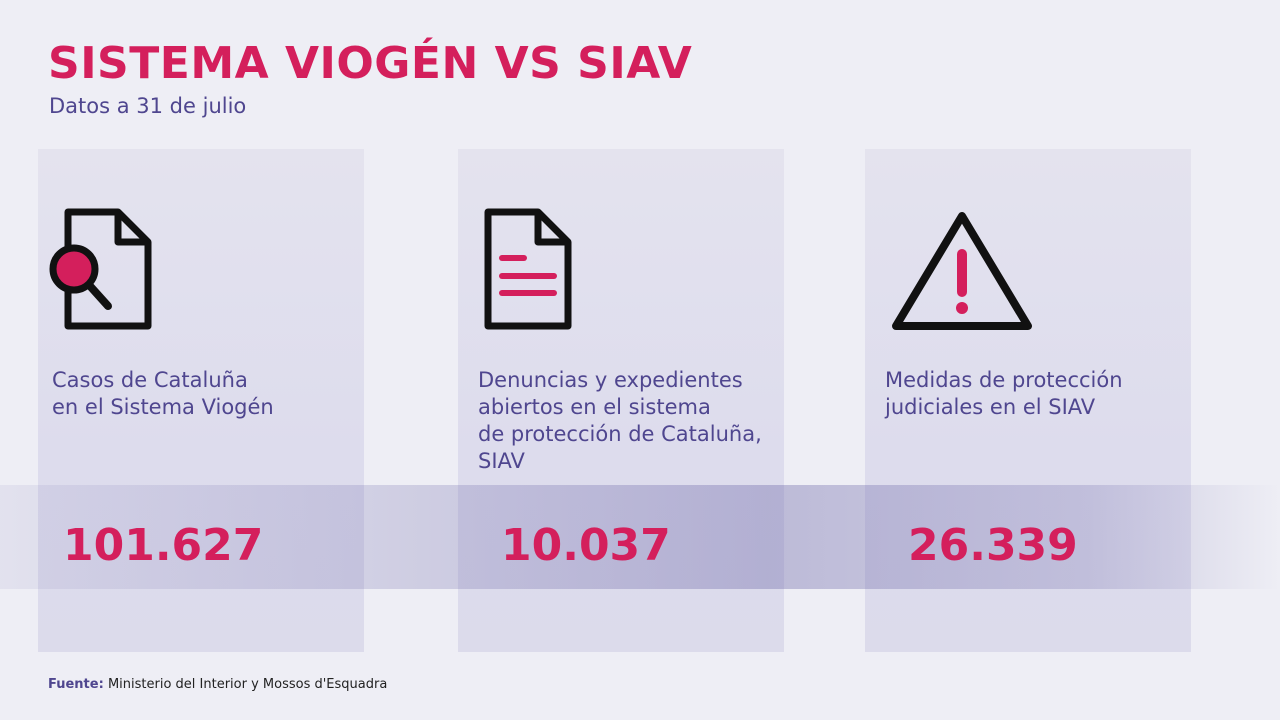 The height and width of the screenshot is (720, 1280). What do you see at coordinates (586, 545) in the screenshot?
I see `card-value-siav-denuncias: 10.037` at bounding box center [586, 545].